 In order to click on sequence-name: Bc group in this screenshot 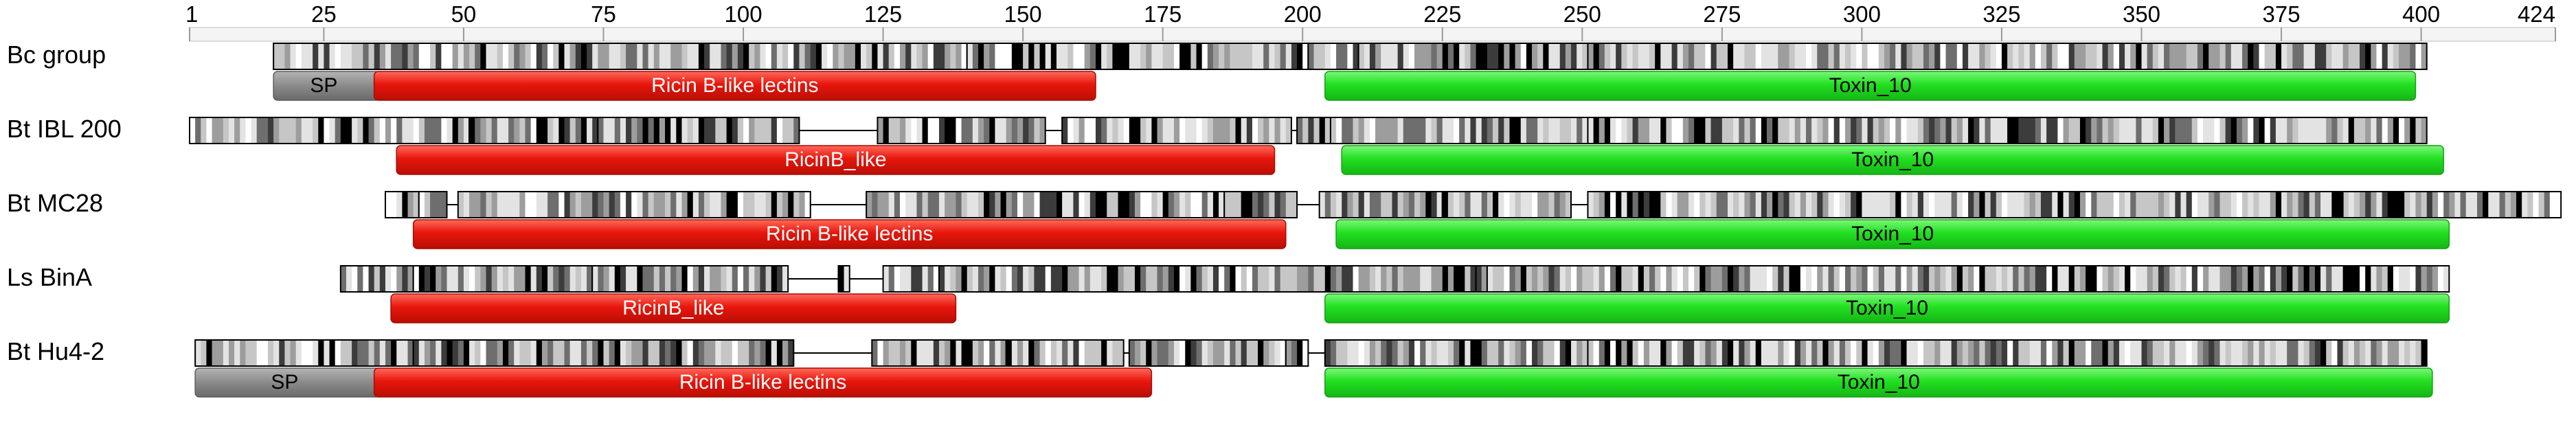, I will do `click(56, 55)`.